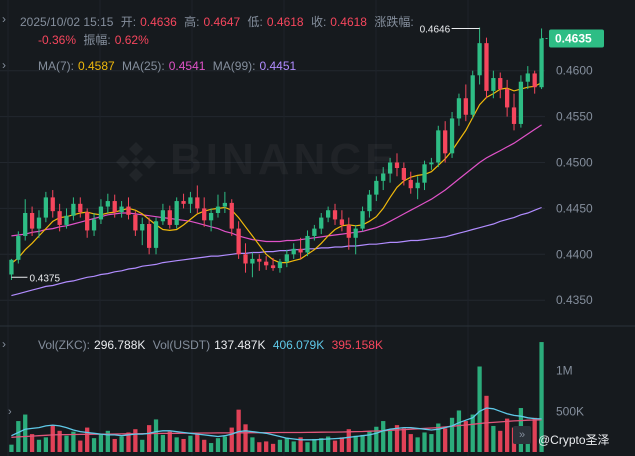 The image size is (635, 456). What do you see at coordinates (222, 22) in the screenshot?
I see `high-value: 0.4647` at bounding box center [222, 22].